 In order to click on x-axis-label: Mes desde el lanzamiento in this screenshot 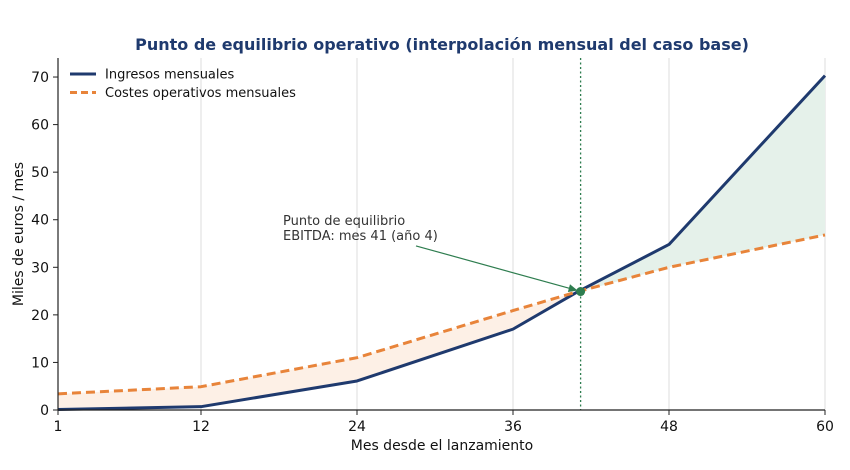, I will do `click(442, 446)`.